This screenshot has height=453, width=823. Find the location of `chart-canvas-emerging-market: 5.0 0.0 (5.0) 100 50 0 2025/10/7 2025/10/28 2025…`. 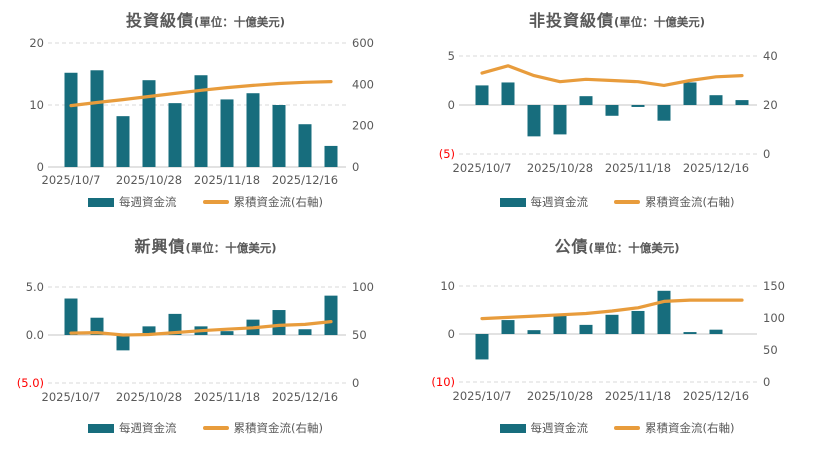

chart-canvas-emerging-market: 5.0 0.0 (5.0) 100 50 0 2025/10/7 2025/10/28 2025… is located at coordinates (195, 342).